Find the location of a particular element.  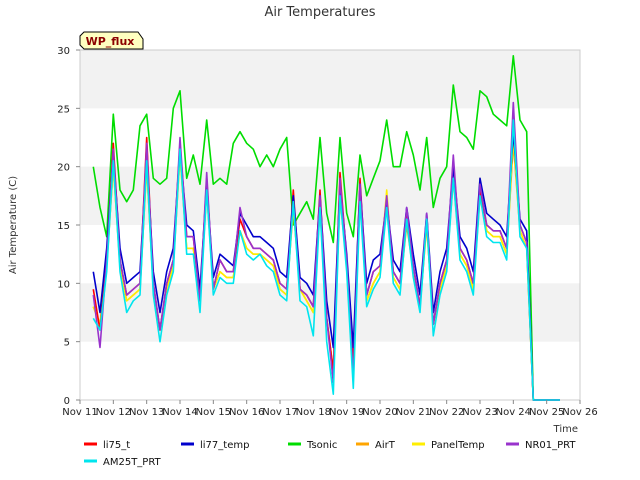

x-tick-label: Nov 11 is located at coordinates (79, 412).